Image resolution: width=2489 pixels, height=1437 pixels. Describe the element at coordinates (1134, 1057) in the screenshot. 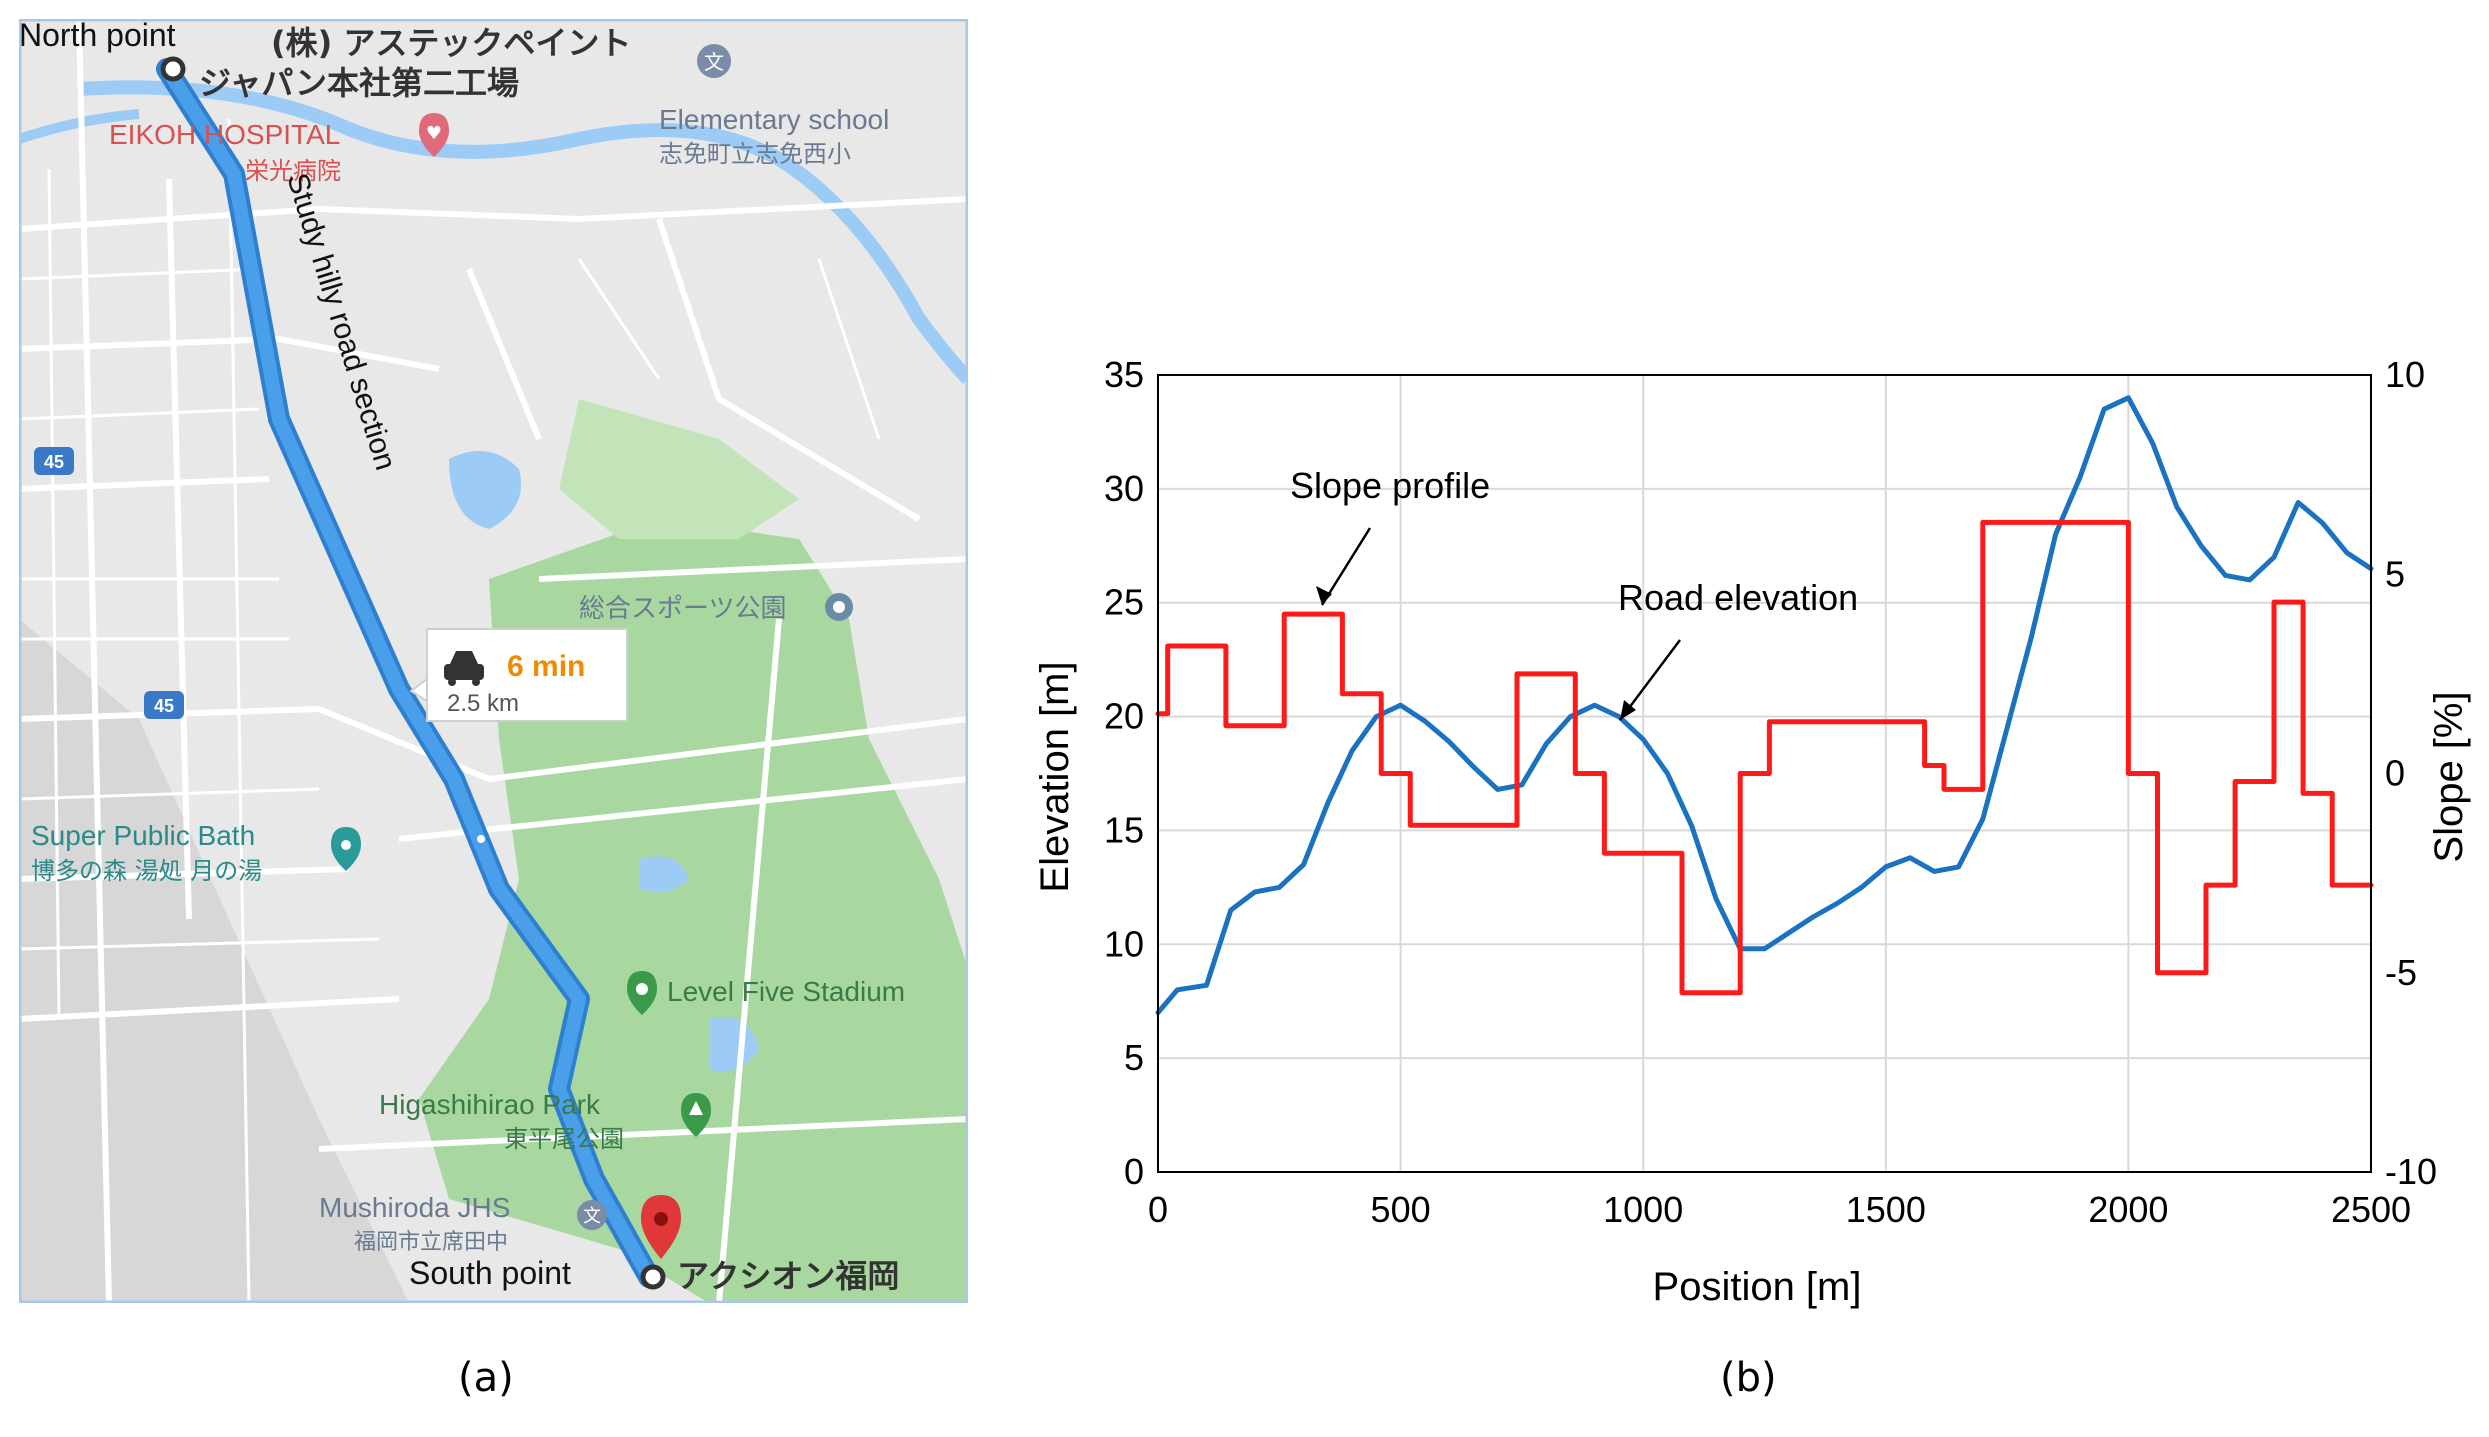

I see `y-tick-label: 5` at that location.